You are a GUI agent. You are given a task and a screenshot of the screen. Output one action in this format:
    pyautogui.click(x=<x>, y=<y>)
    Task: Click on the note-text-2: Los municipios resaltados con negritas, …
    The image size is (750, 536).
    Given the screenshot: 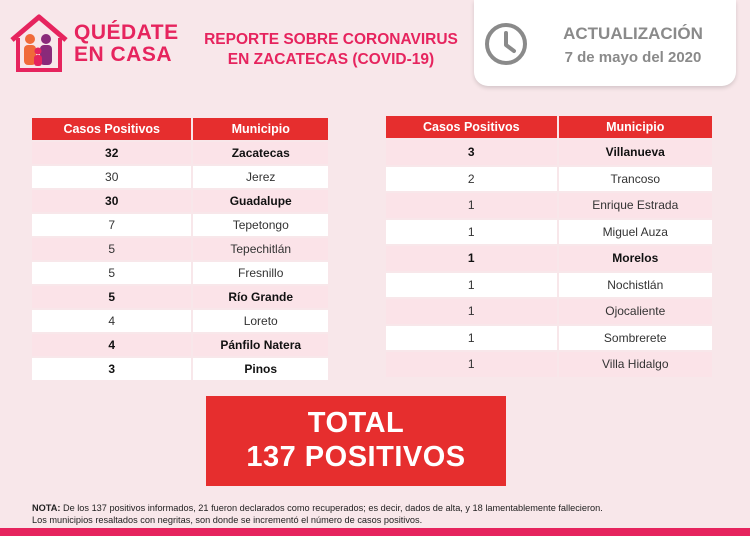 What is the action you would take?
    pyautogui.click(x=227, y=520)
    